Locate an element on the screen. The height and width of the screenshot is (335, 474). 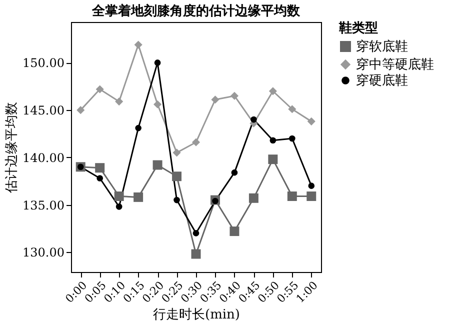
x-axis-title: 行走时长(min) is located at coordinates (196, 315).